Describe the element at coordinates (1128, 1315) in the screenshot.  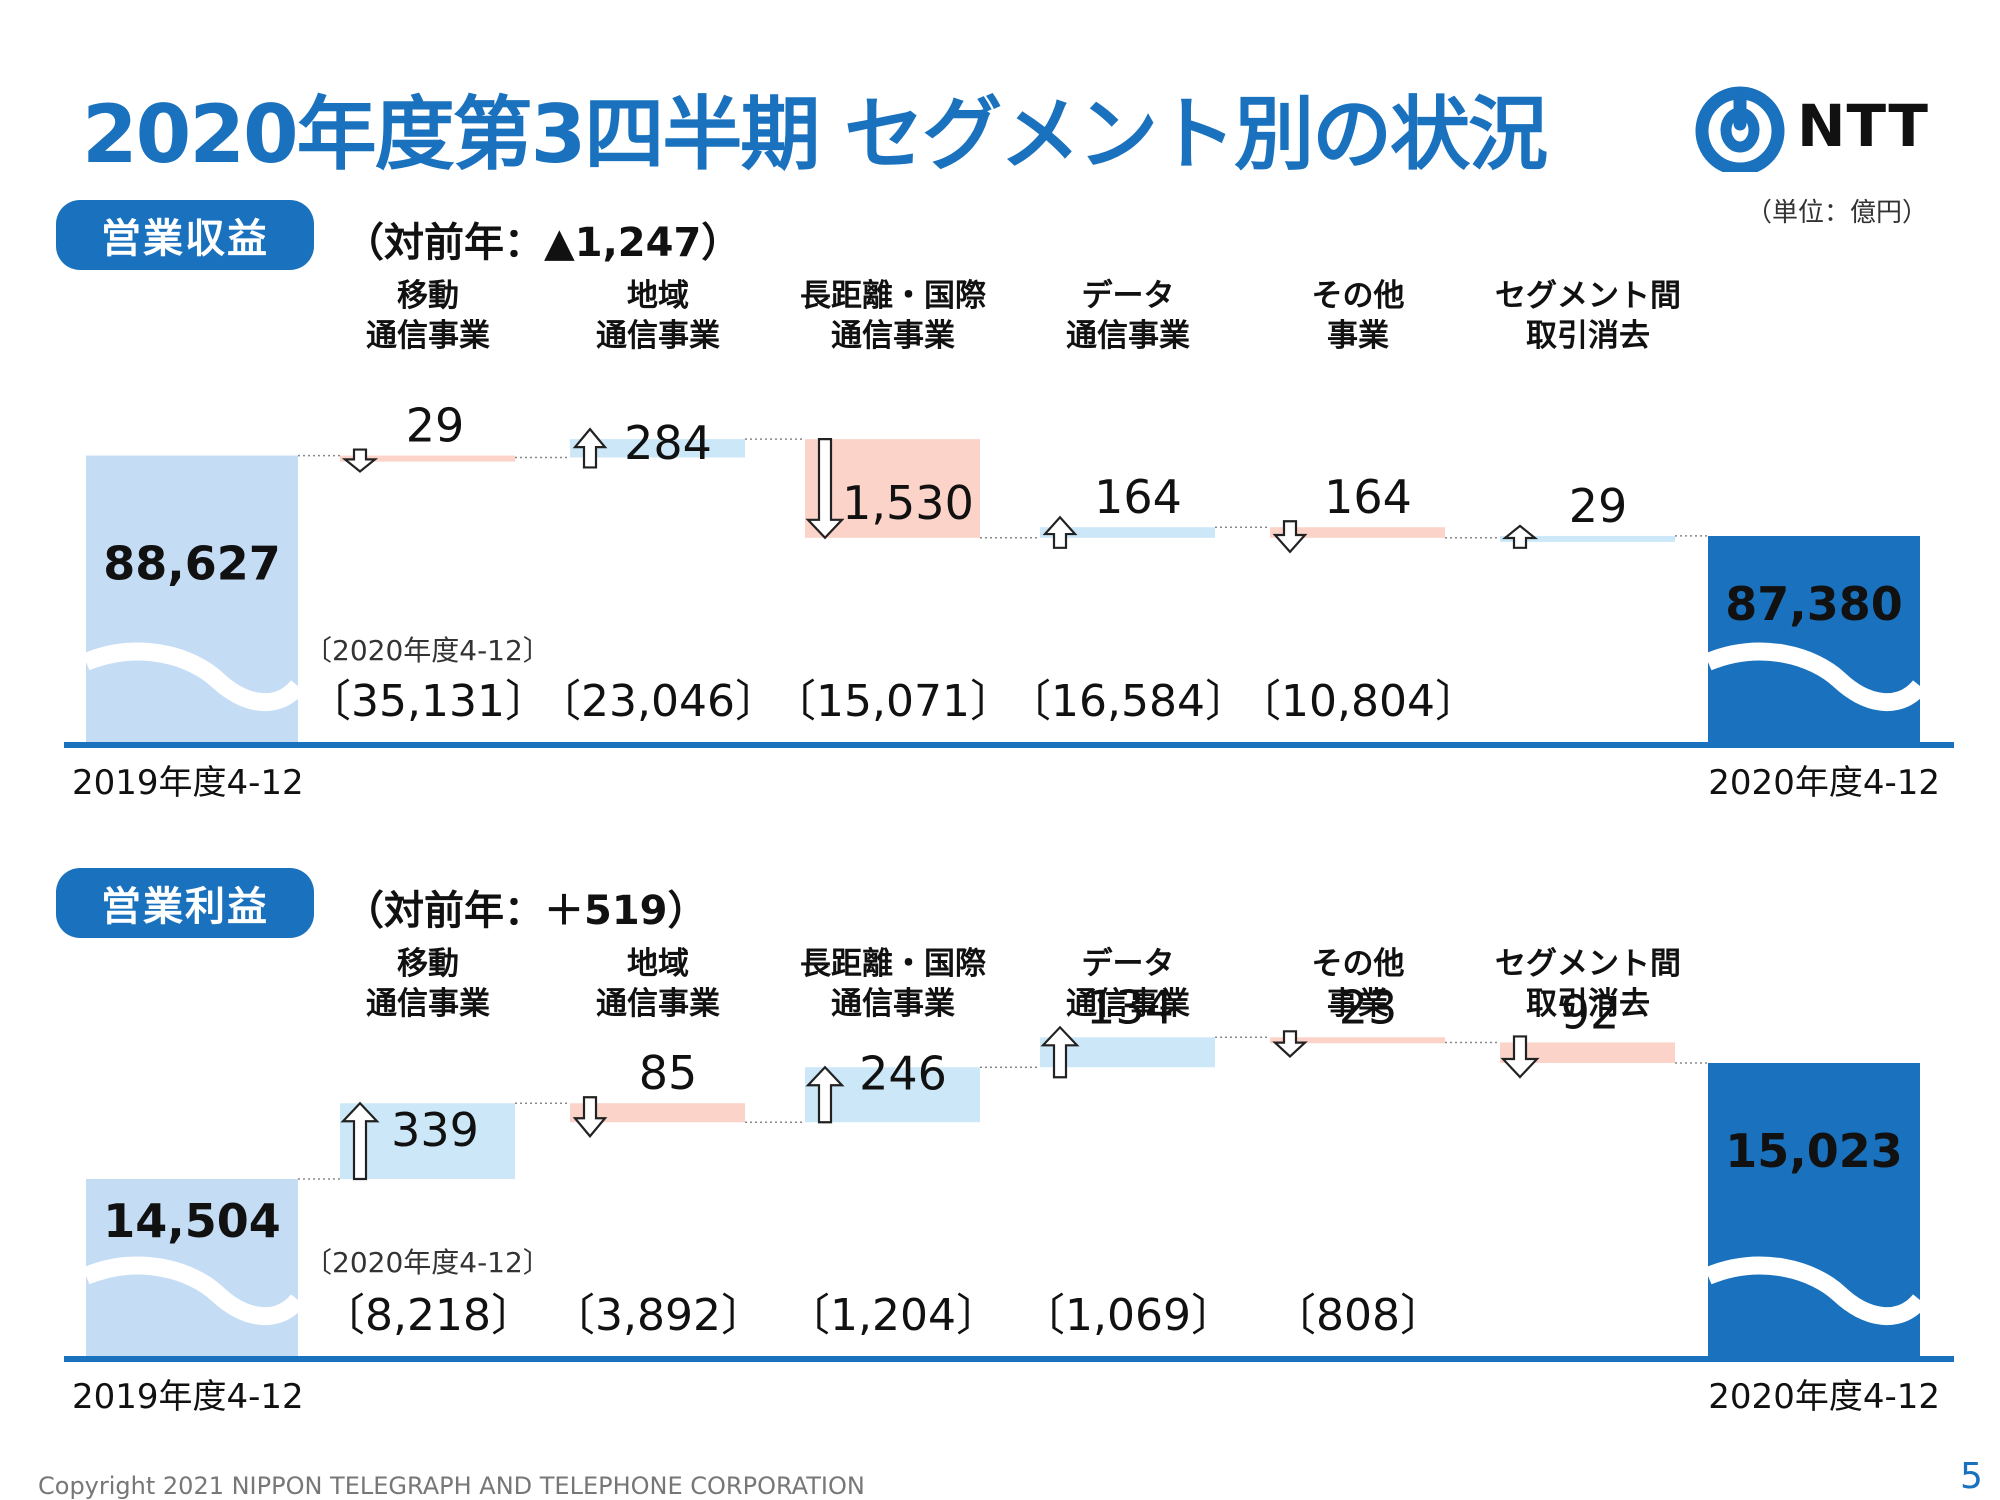
I see `segment-total: 〔1,069〕` at that location.